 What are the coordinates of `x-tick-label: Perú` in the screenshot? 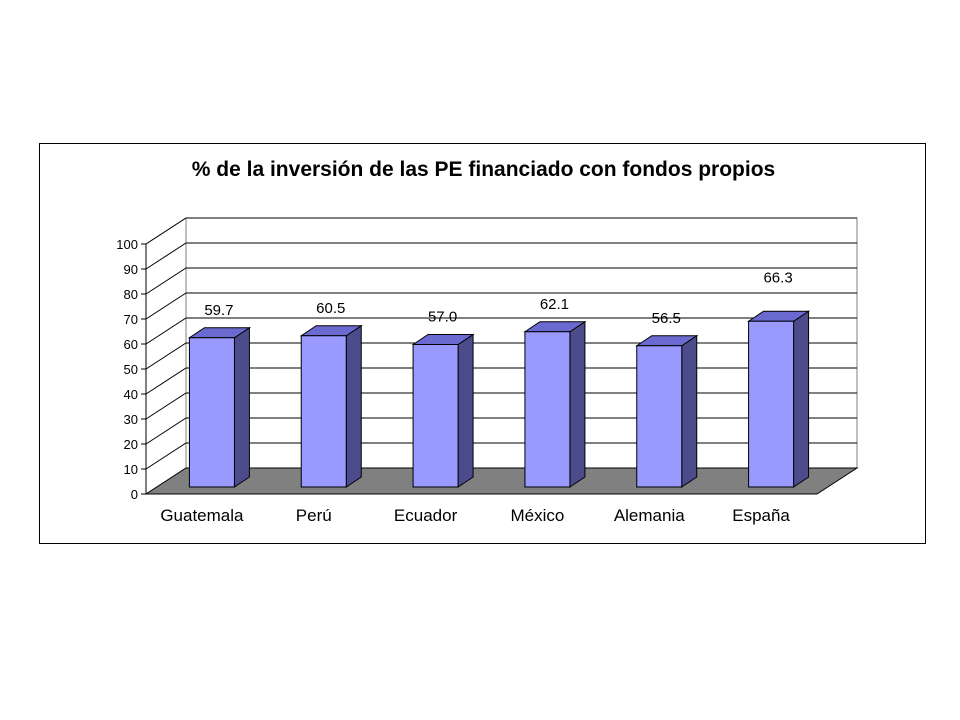 It's located at (314, 515).